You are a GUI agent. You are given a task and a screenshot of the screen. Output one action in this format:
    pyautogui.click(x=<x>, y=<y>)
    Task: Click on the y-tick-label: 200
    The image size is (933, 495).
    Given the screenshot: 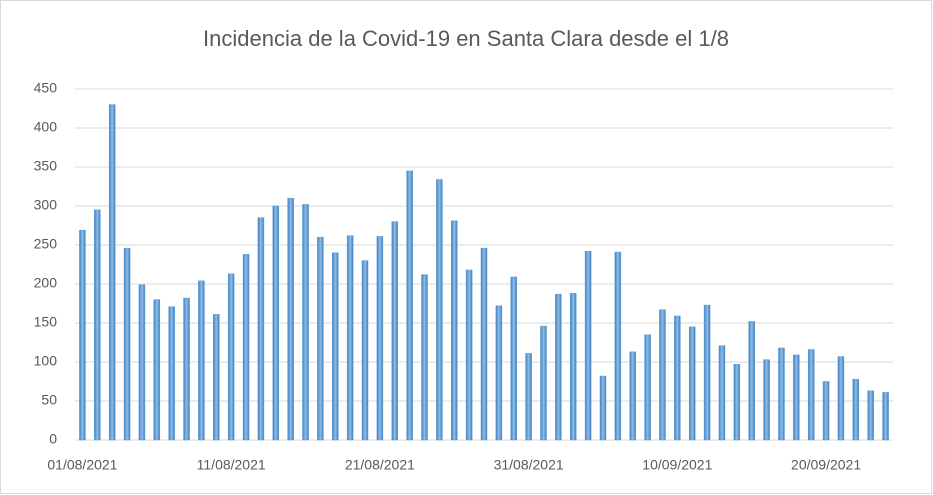 What is the action you would take?
    pyautogui.click(x=46, y=283)
    